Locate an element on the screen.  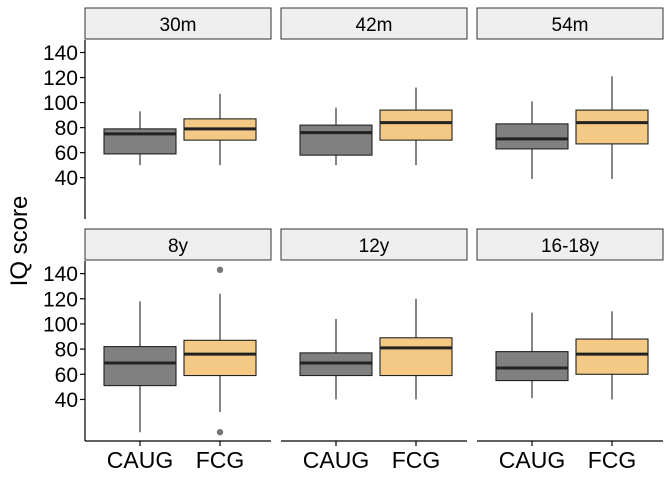
panel-title: 8y is located at coordinates (178, 246).